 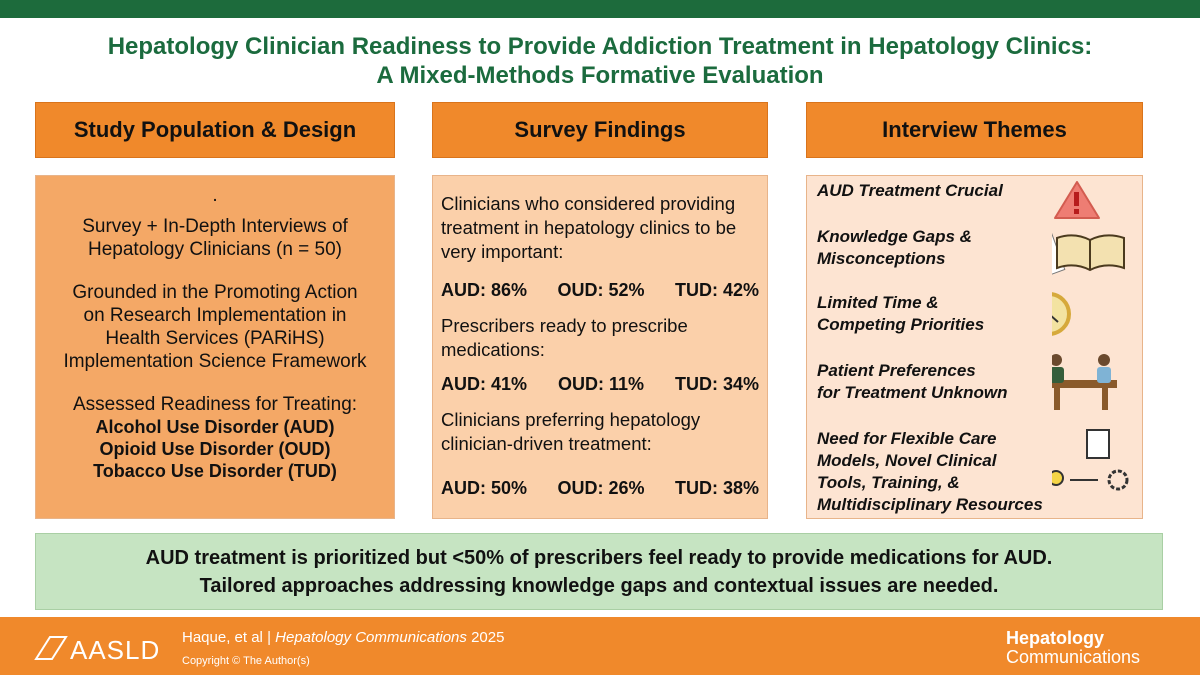 I want to click on theme-line: AUD Treatment Crucial, so click(x=910, y=190).